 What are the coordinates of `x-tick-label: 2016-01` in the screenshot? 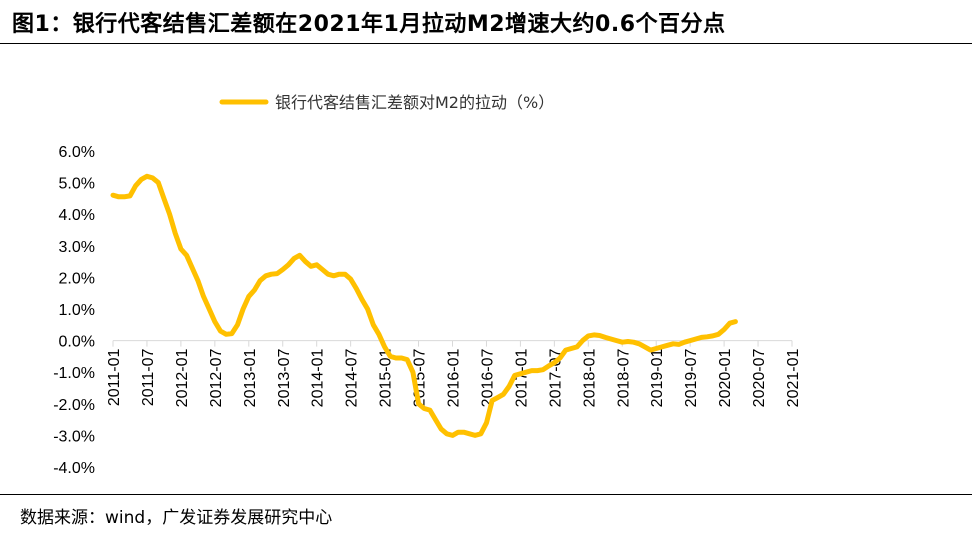 It's located at (454, 377).